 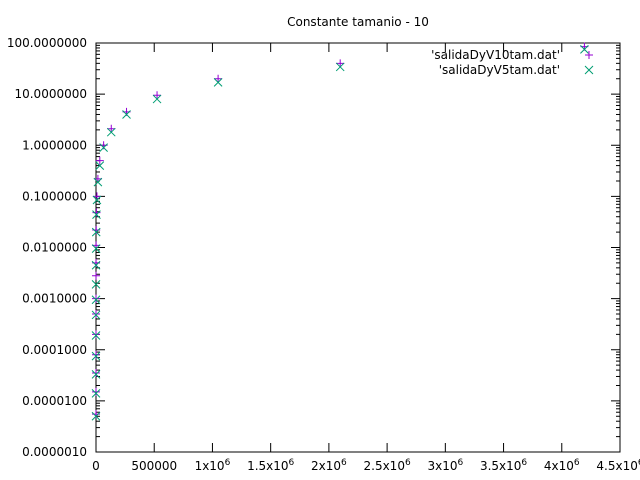 What do you see at coordinates (213, 465) in the screenshot?
I see `x-tick-label: 1x106` at bounding box center [213, 465].